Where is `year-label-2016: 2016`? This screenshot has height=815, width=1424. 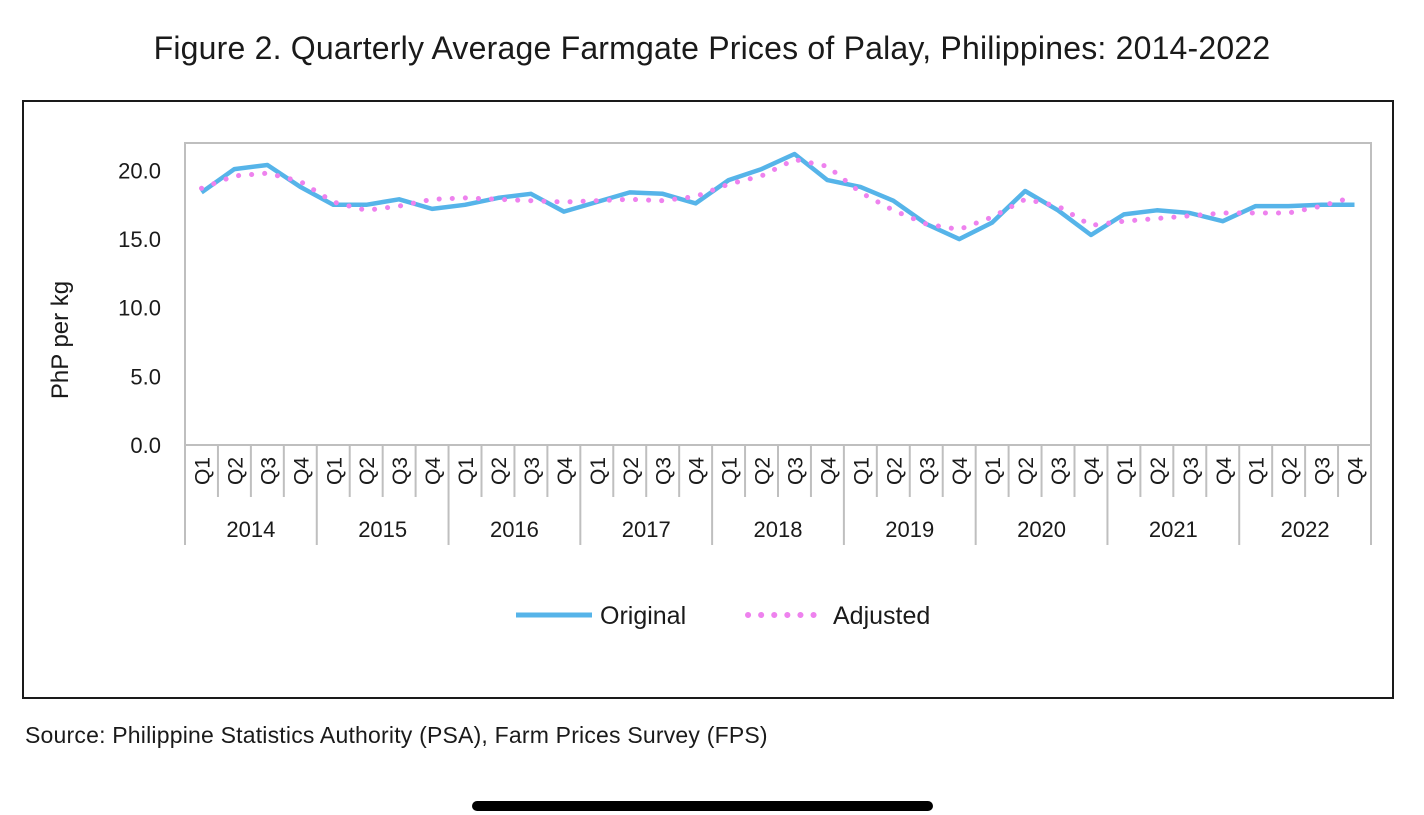 year-label-2016: 2016 is located at coordinates (514, 529).